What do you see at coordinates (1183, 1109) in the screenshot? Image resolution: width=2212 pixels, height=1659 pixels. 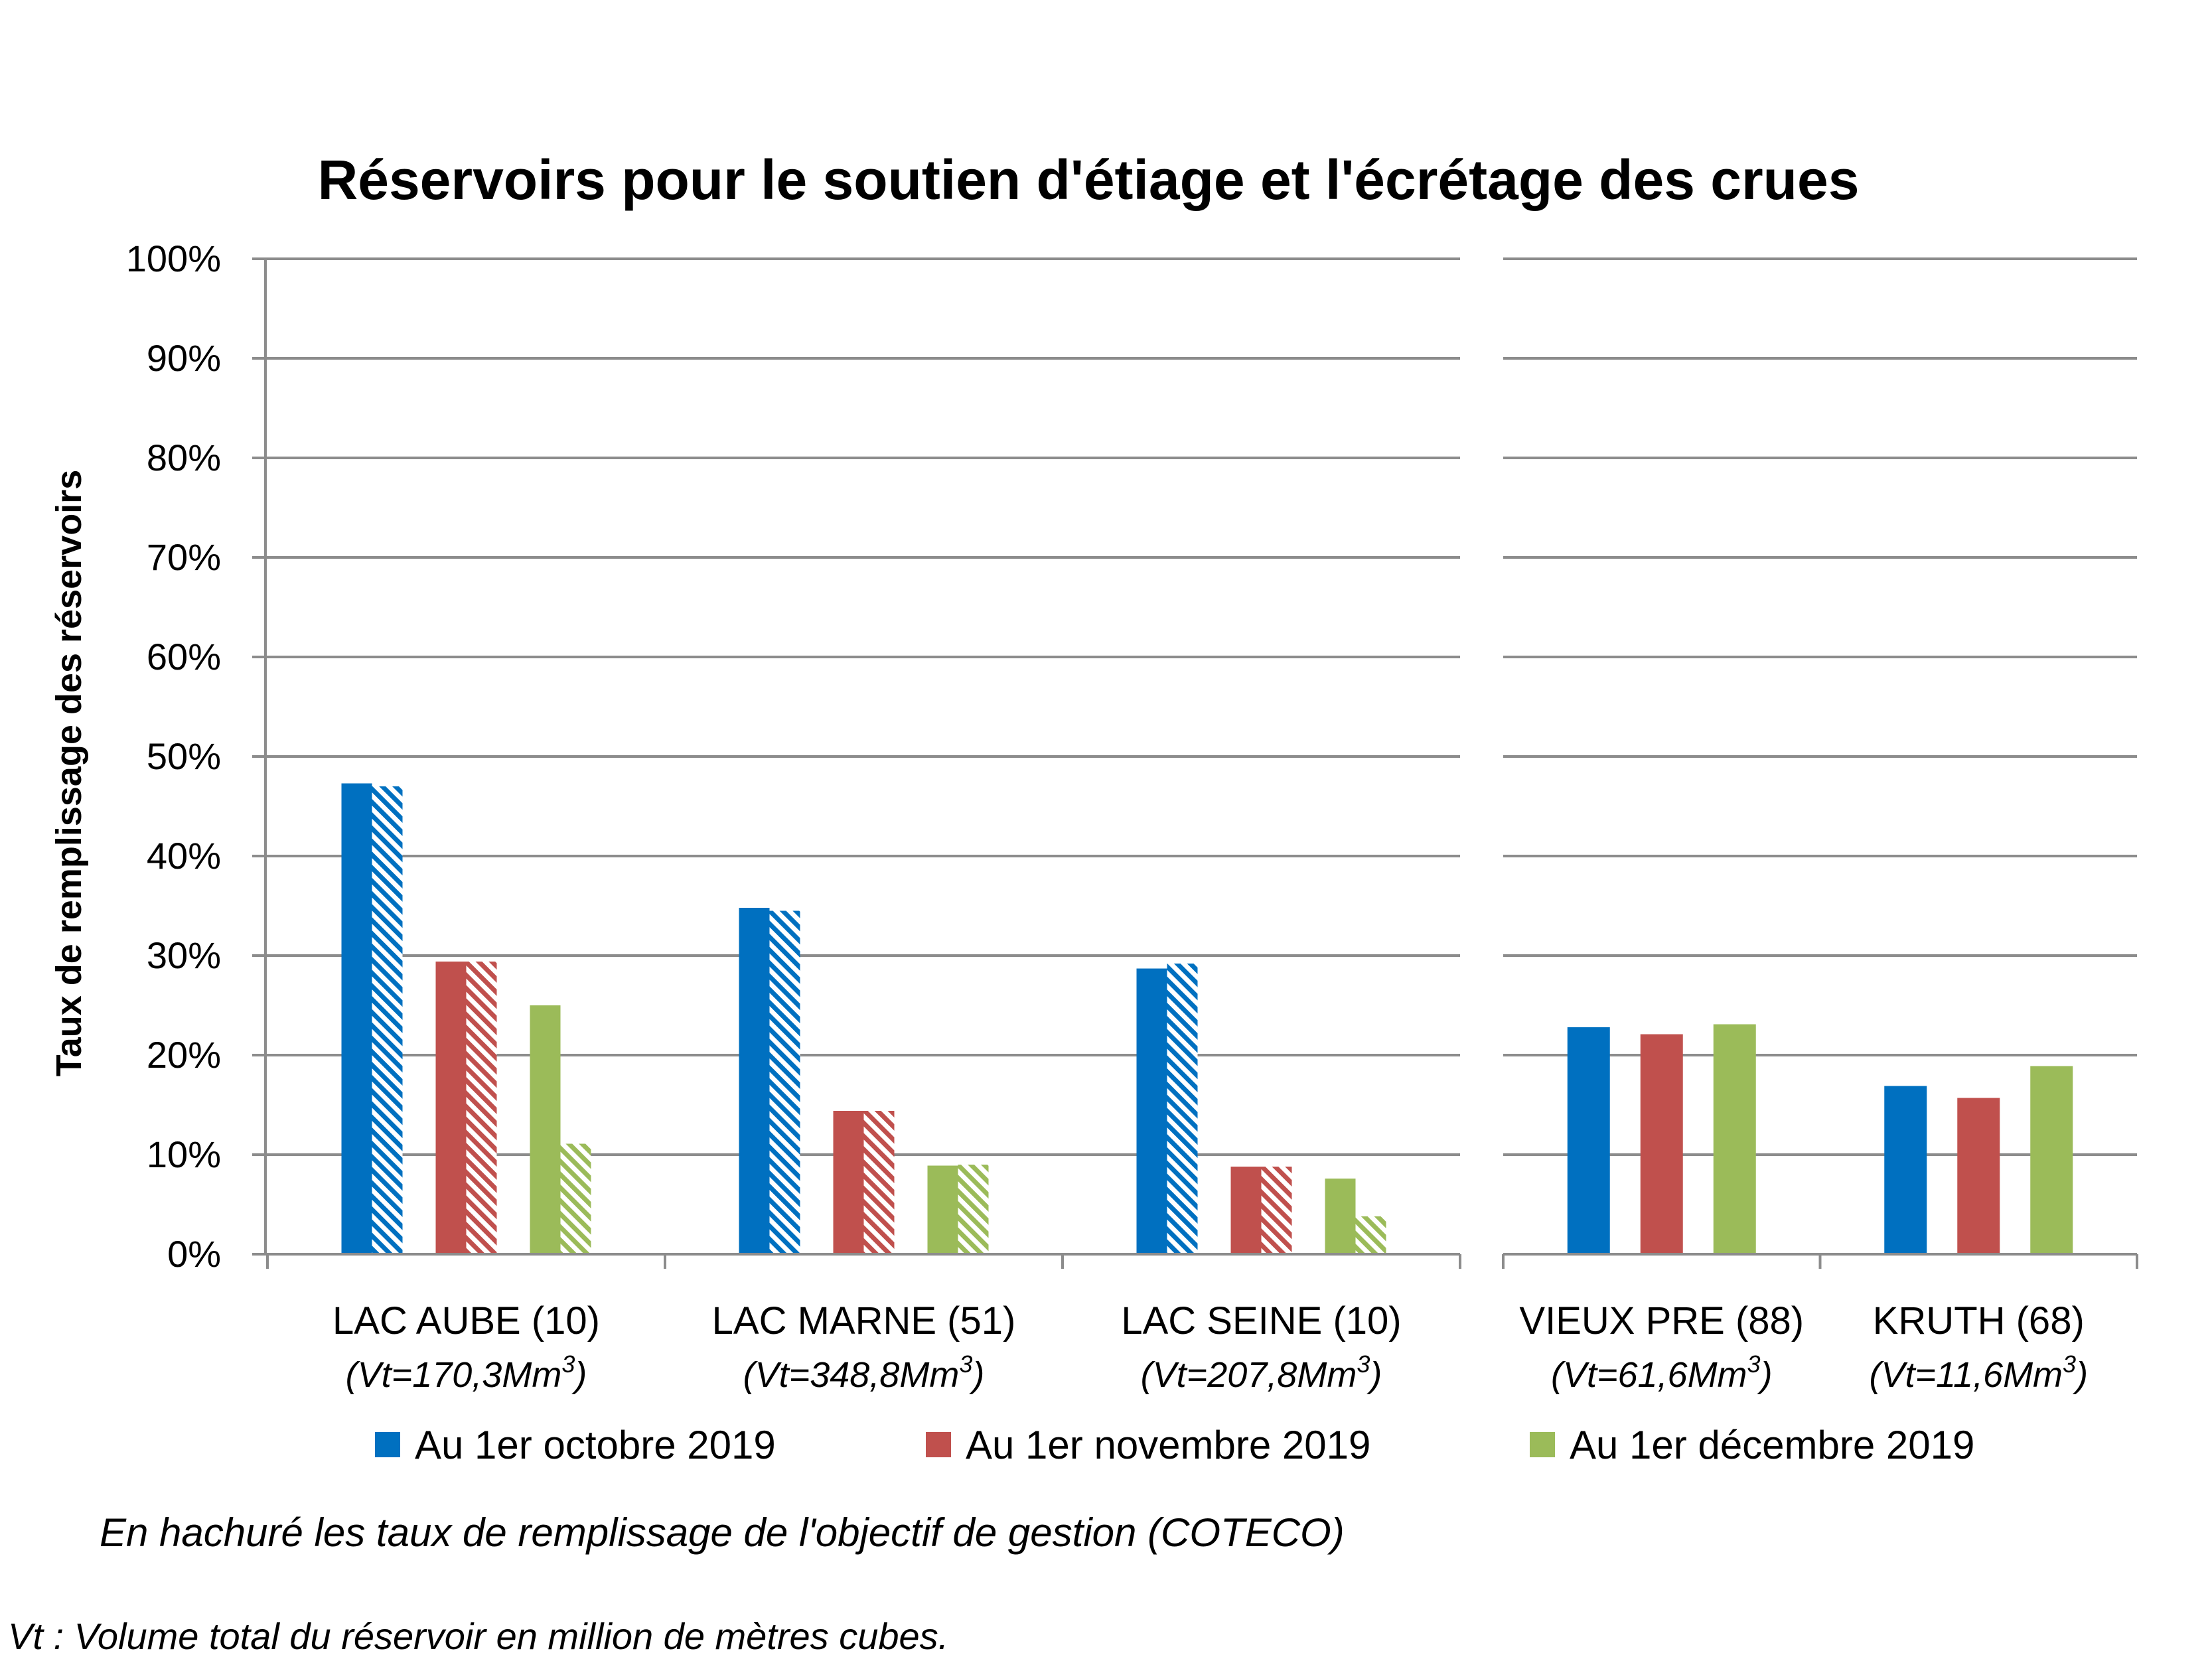 I see `objective-bar-lac-seine-10-au-1er-octobre-2019` at bounding box center [1183, 1109].